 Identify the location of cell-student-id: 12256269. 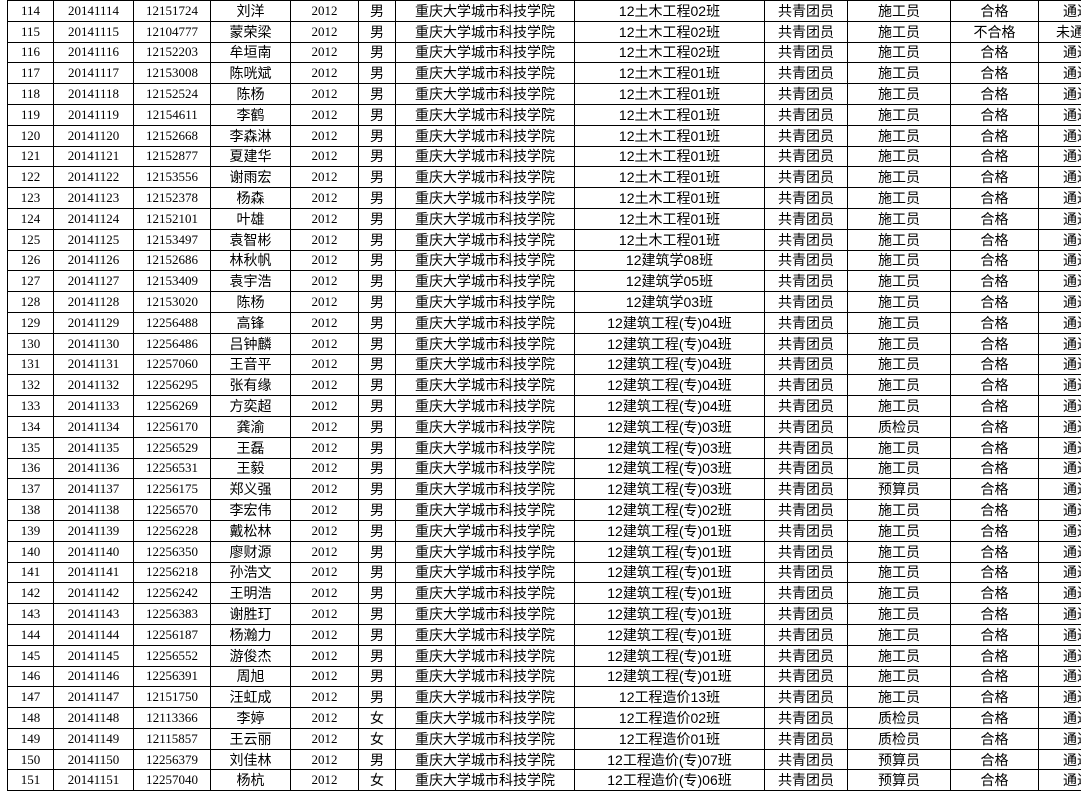
(172, 406).